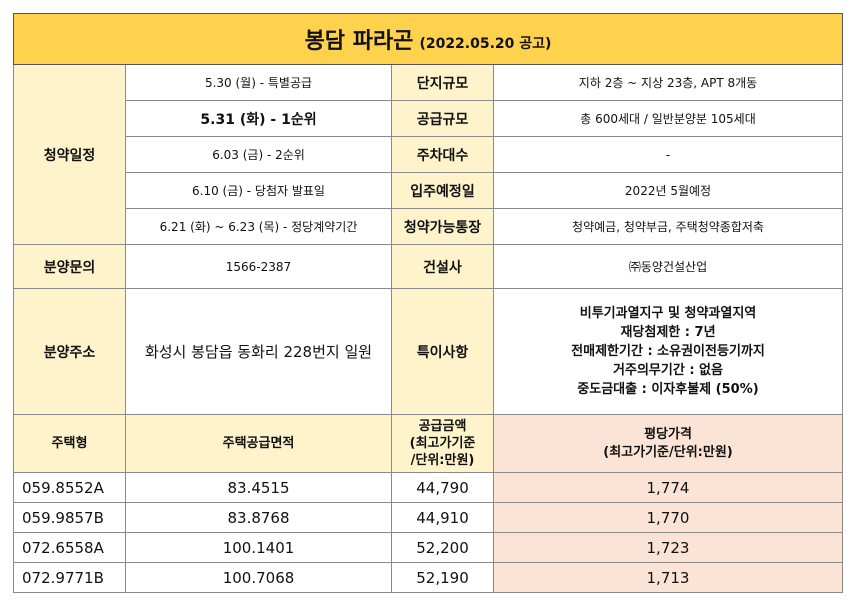  What do you see at coordinates (69, 351) in the screenshot?
I see `address-label: 분양주소` at bounding box center [69, 351].